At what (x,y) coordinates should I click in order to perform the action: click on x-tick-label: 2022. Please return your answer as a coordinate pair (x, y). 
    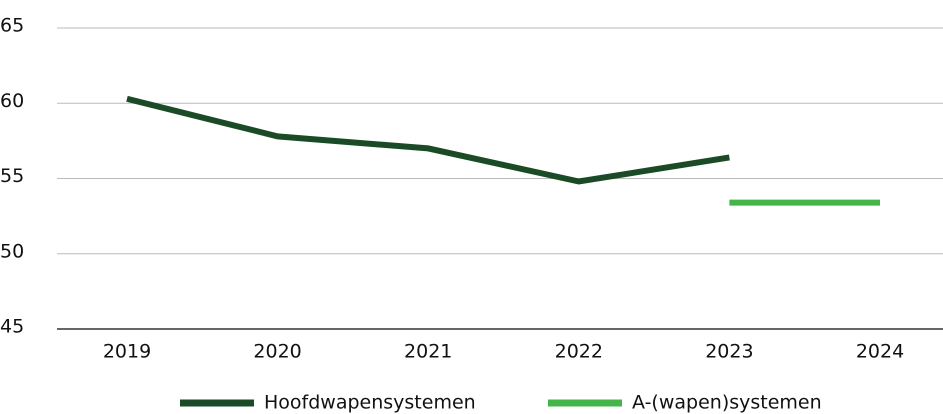
    Looking at the image, I should click on (579, 352).